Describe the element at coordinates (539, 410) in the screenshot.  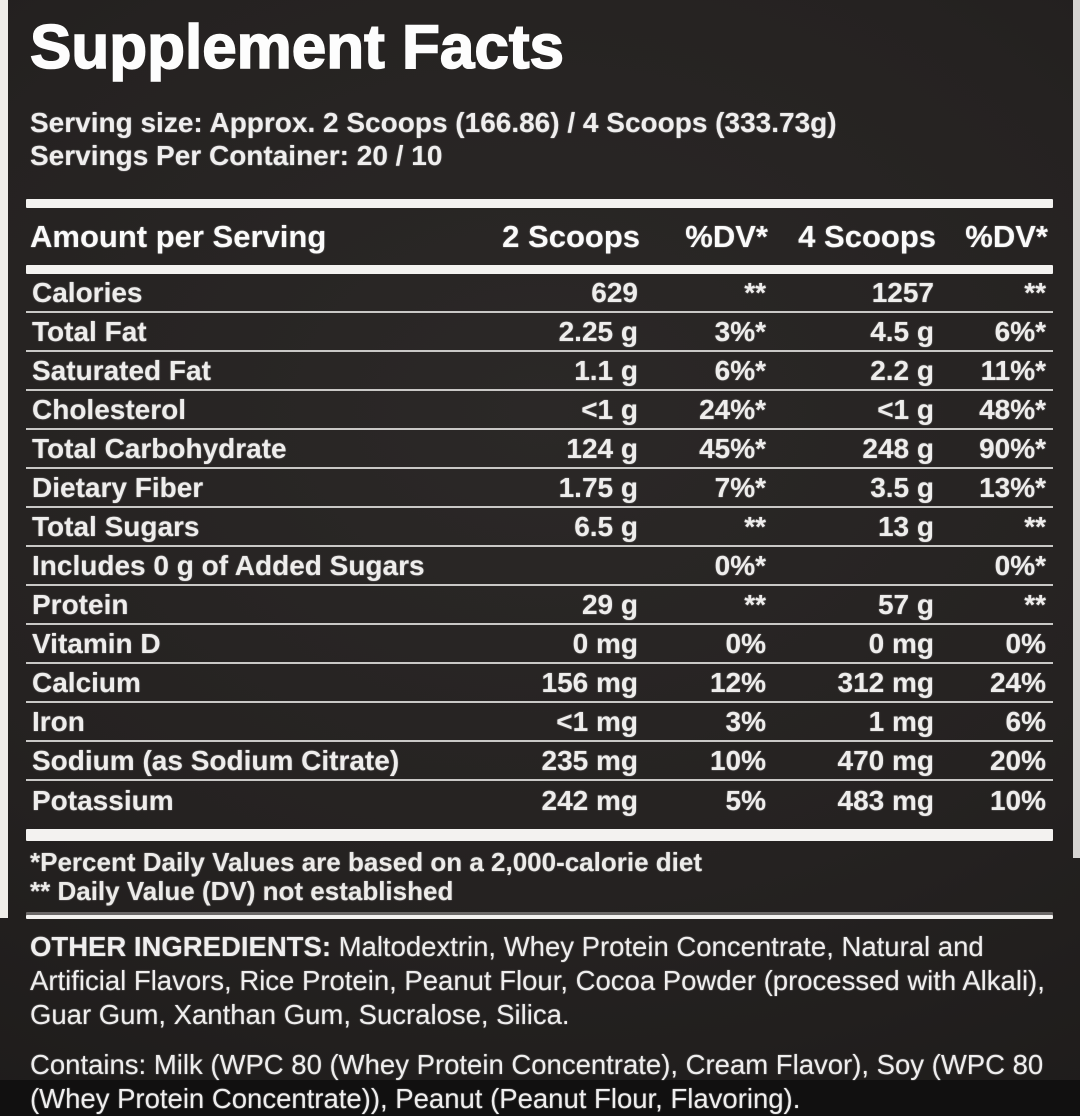
I see `table-row: Cholesterol <1 g 24%* <1 g 48%*` at that location.